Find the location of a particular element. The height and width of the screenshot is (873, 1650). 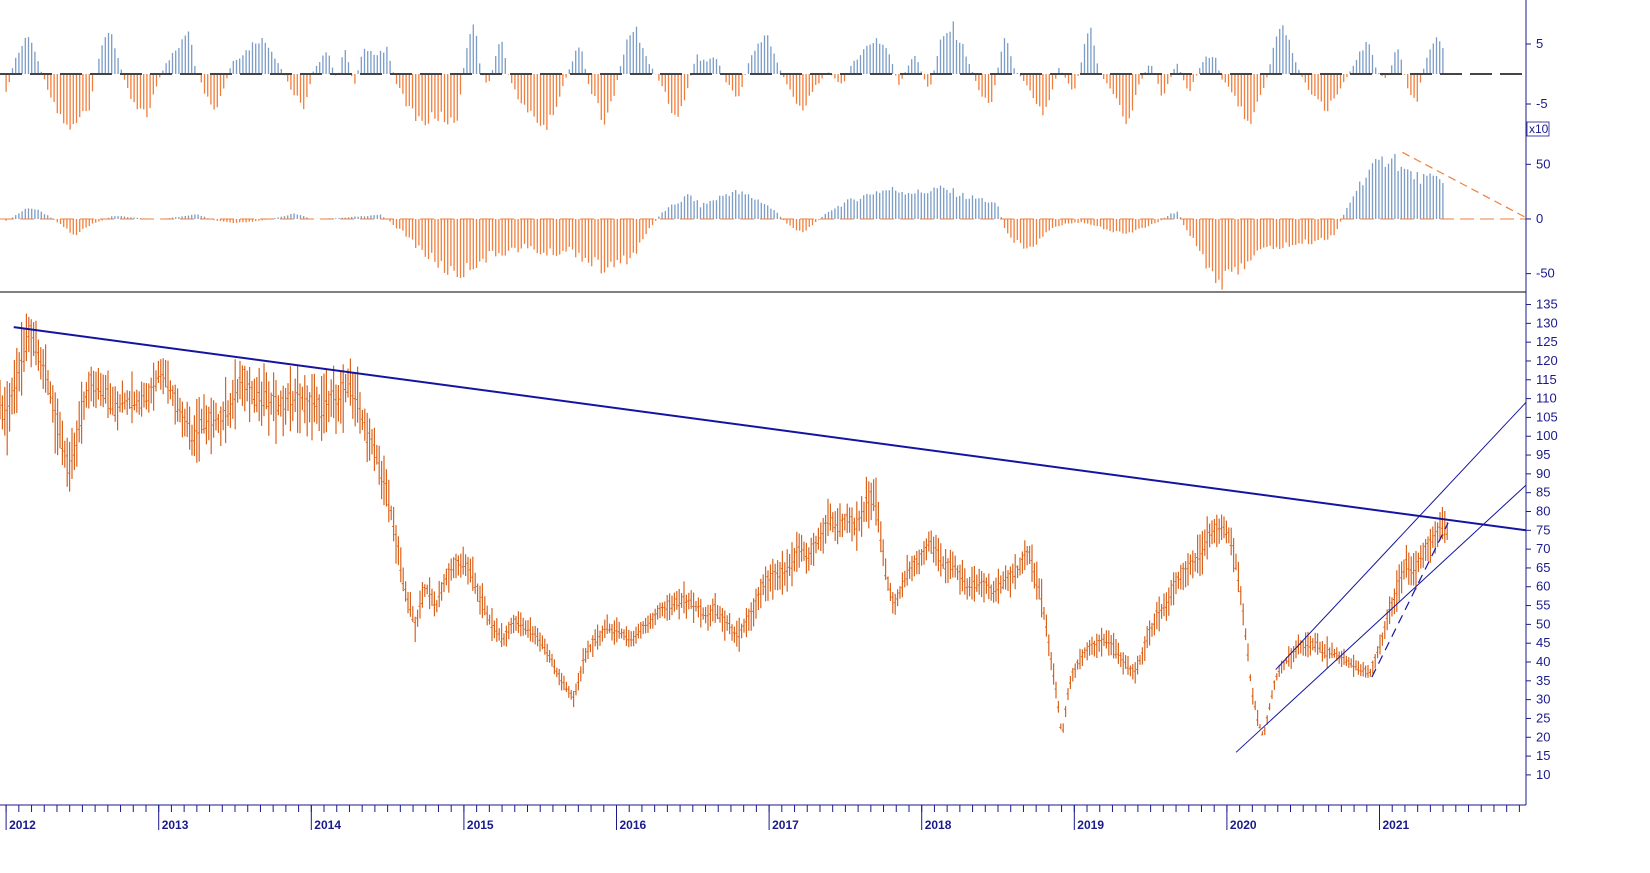

axis-tick-label: 100 is located at coordinates (1547, 435).